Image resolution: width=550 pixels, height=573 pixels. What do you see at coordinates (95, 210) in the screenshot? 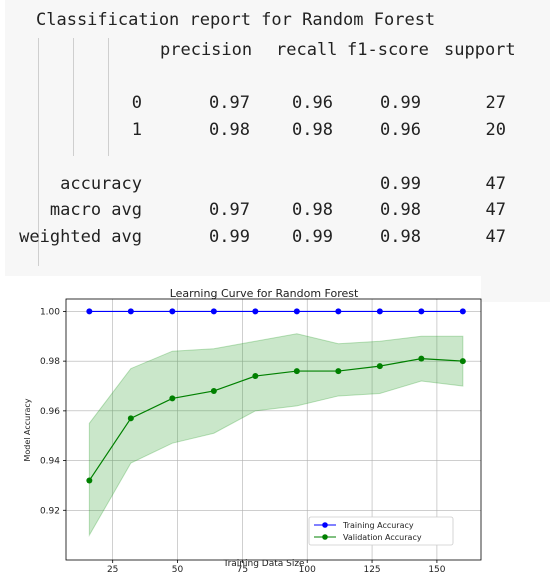
I see `row-label: macro avg` at bounding box center [95, 210].